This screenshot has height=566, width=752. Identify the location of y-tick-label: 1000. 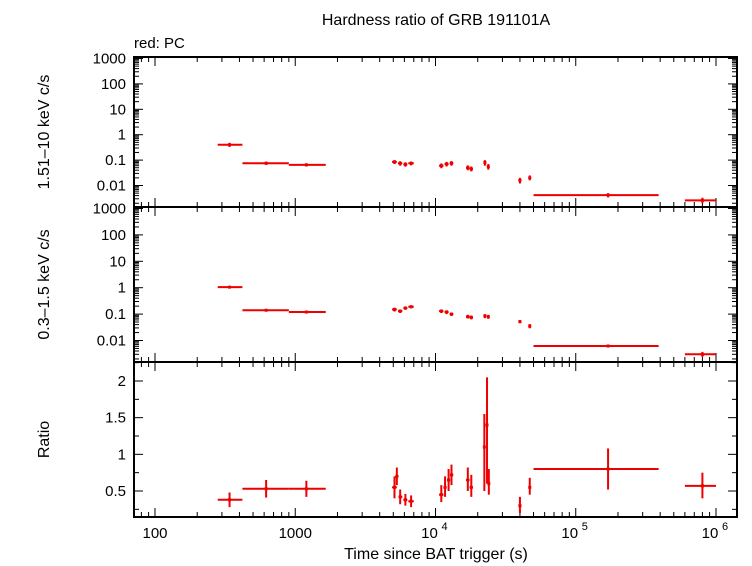
(109, 209).